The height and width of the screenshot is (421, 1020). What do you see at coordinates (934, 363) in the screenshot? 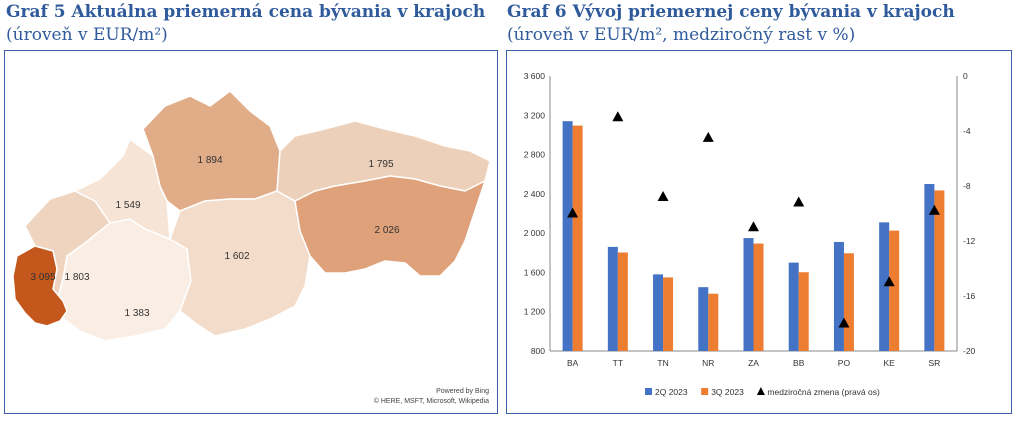
I see `x-tick-label: SR` at bounding box center [934, 363].